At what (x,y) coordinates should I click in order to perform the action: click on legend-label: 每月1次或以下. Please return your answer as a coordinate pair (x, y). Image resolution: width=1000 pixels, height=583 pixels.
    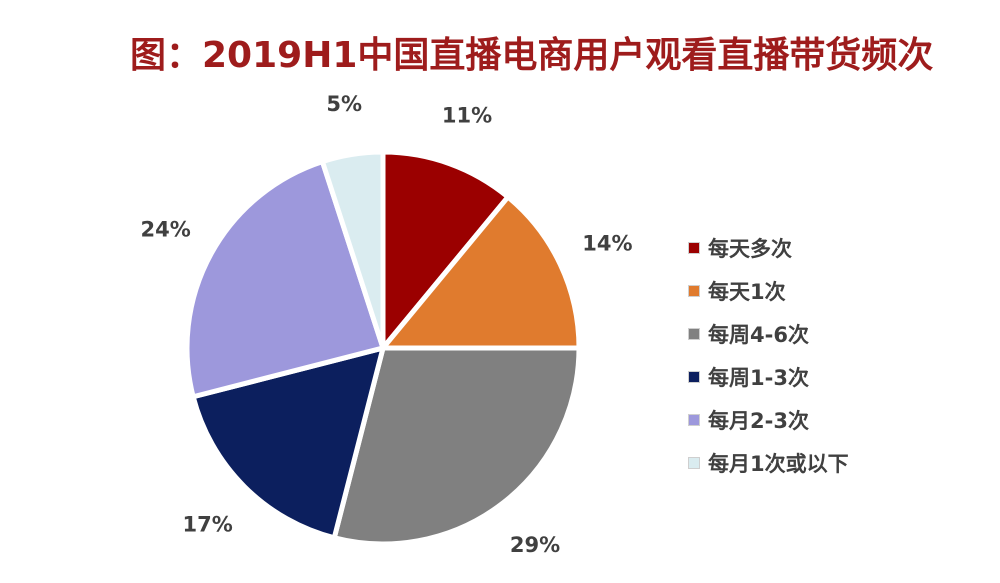
    Looking at the image, I should click on (778, 463).